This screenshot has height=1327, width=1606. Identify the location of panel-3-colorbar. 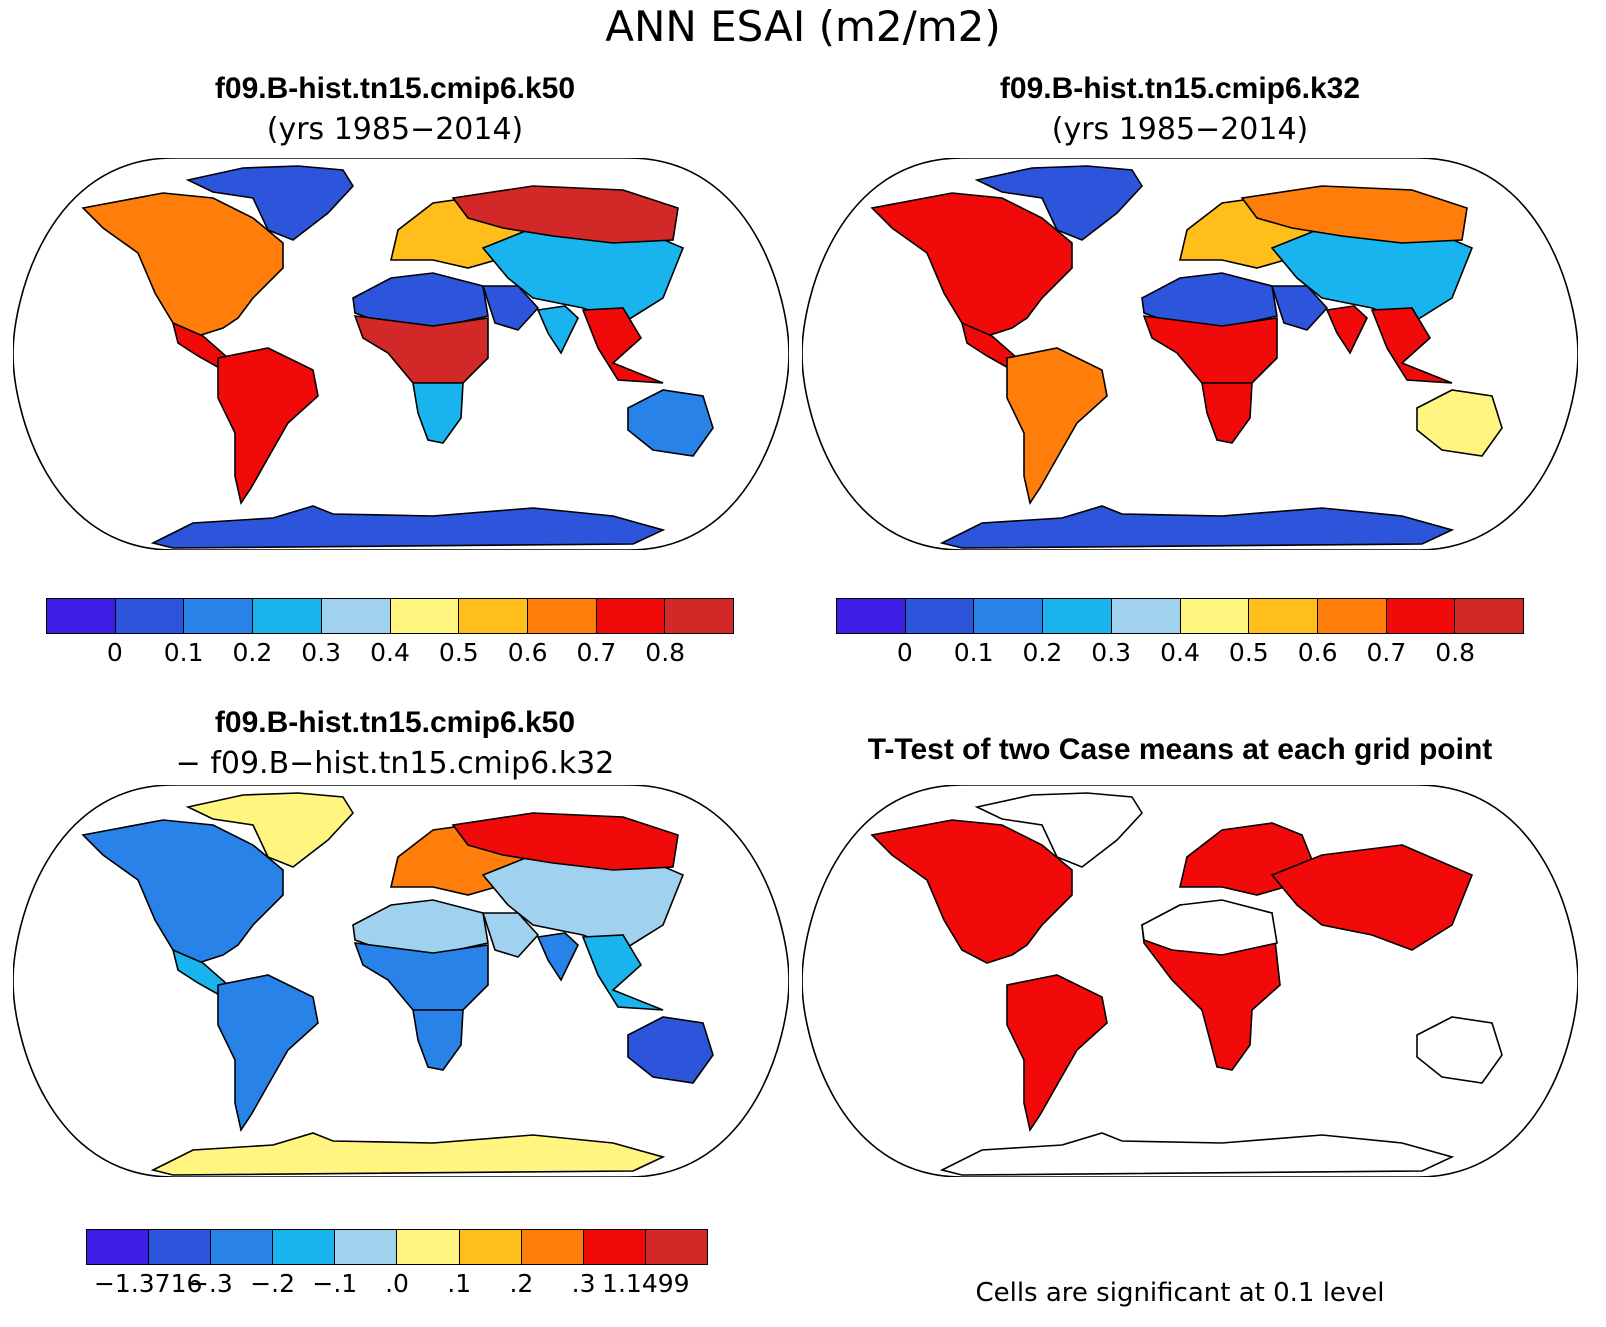
(397, 1247).